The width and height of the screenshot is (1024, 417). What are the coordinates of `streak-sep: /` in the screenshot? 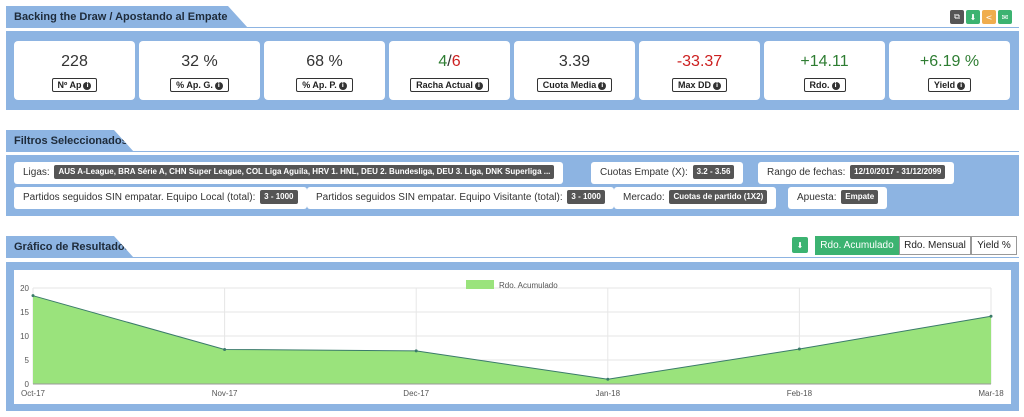 It's located at (449, 61).